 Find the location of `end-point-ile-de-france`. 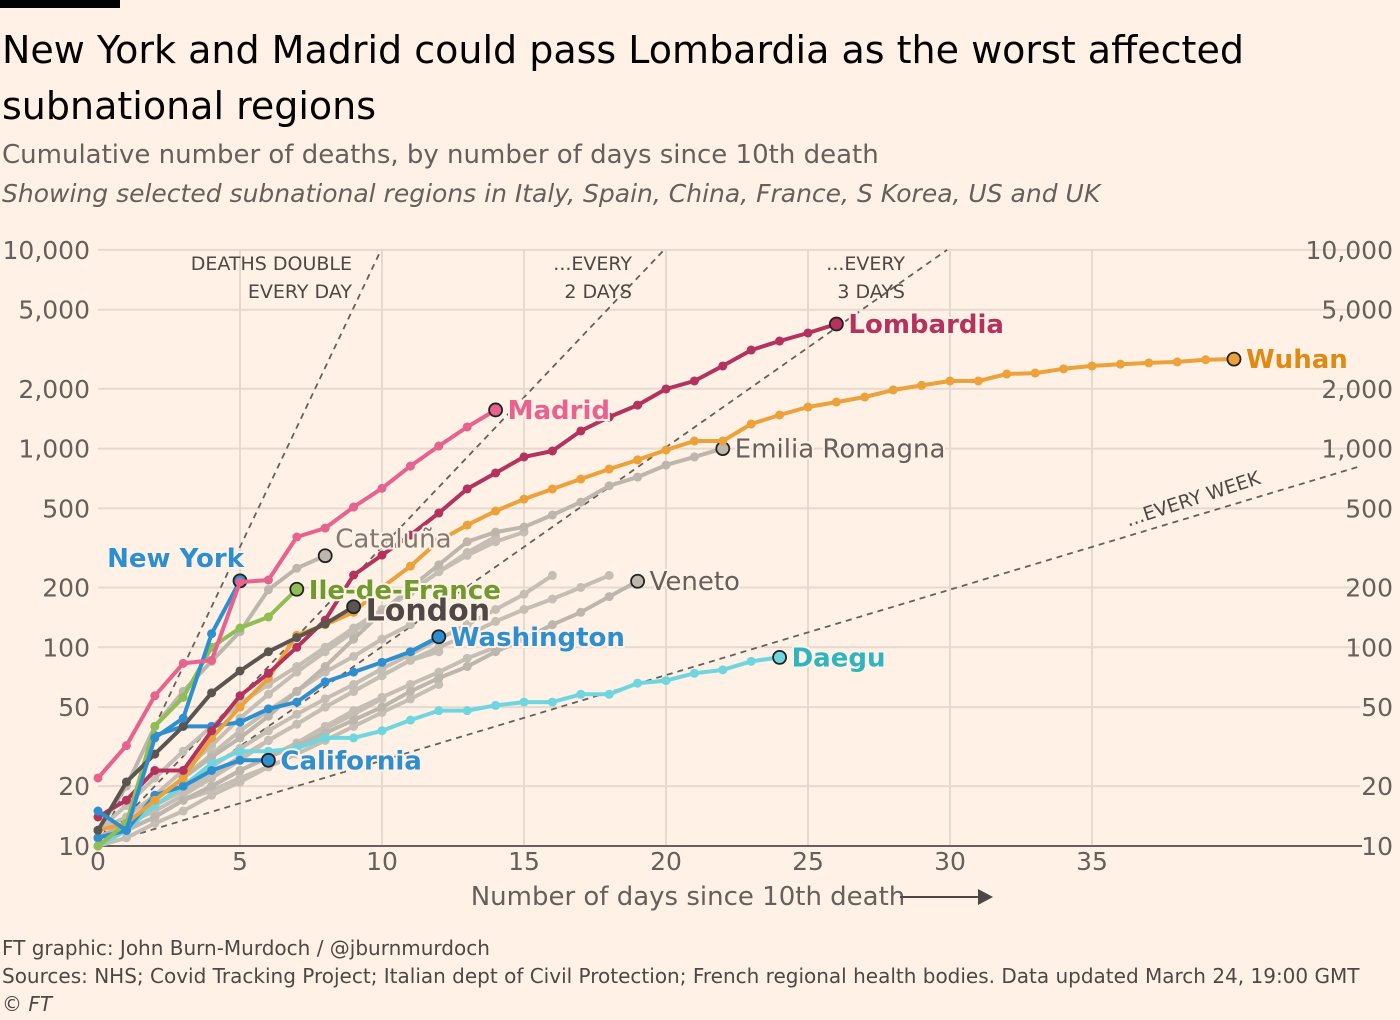

end-point-ile-de-france is located at coordinates (297, 589).